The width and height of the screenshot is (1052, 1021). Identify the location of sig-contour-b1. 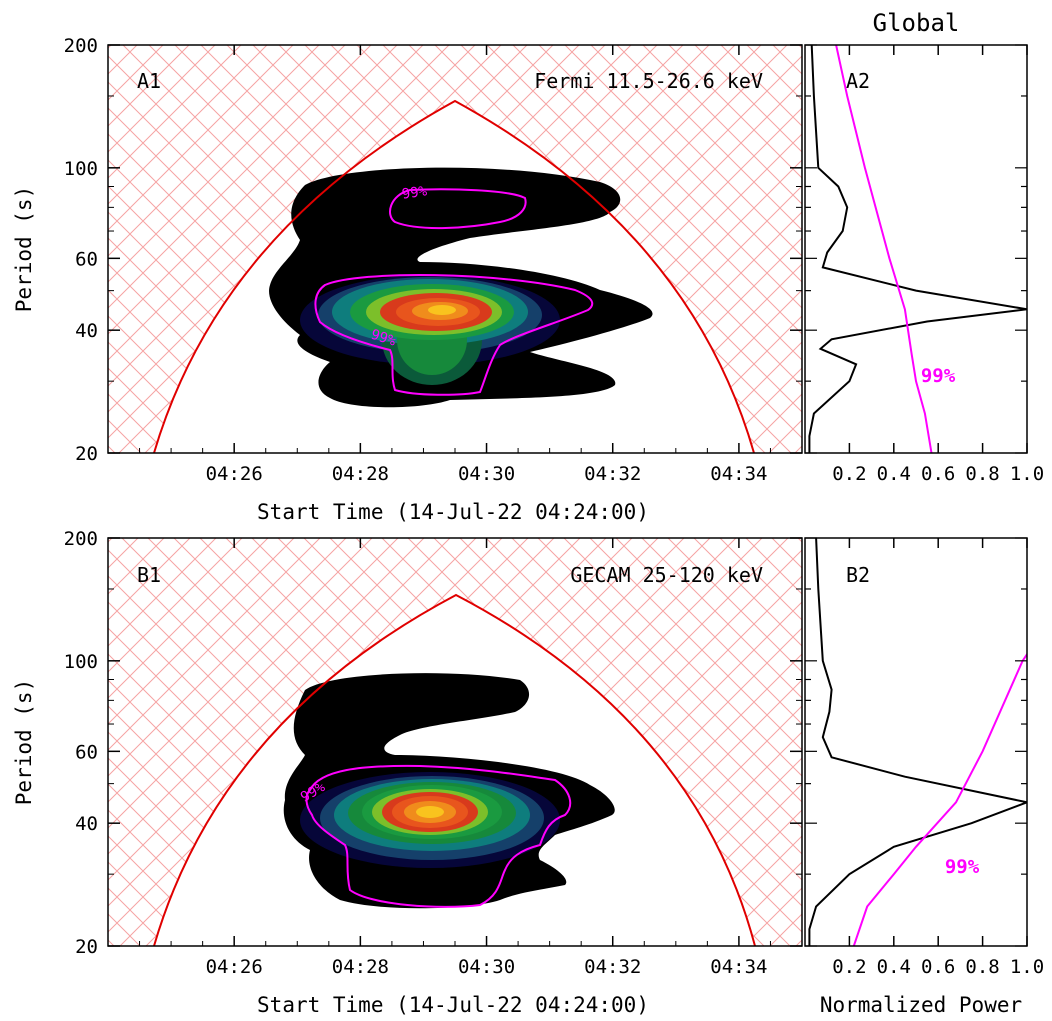
(438, 836).